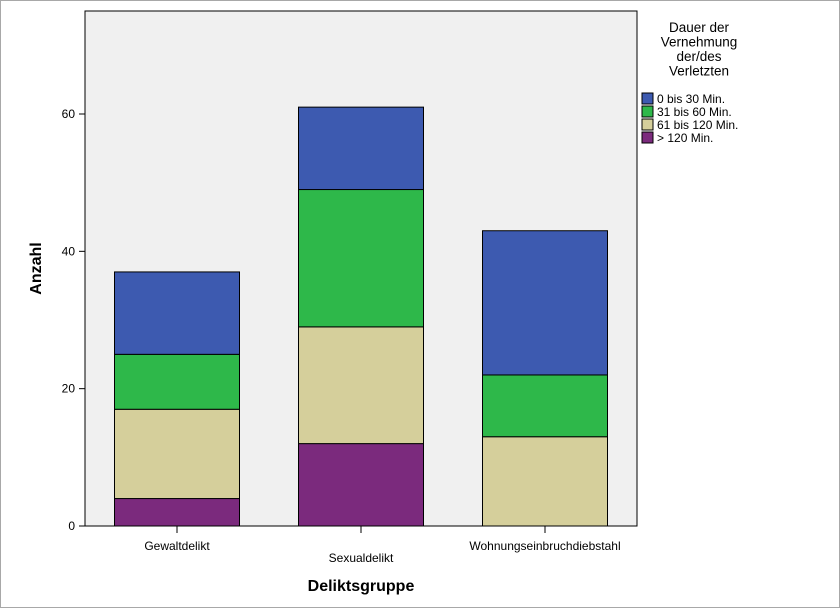 This screenshot has width=840, height=608. Describe the element at coordinates (71, 526) in the screenshot. I see `y-tick-label: 0` at that location.